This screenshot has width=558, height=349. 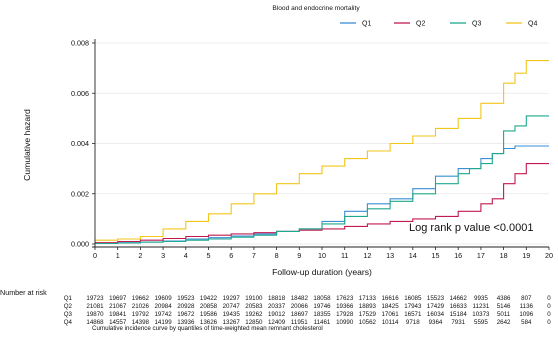 What do you see at coordinates (186, 322) in the screenshot?
I see `risk-cell: 13936` at bounding box center [186, 322].